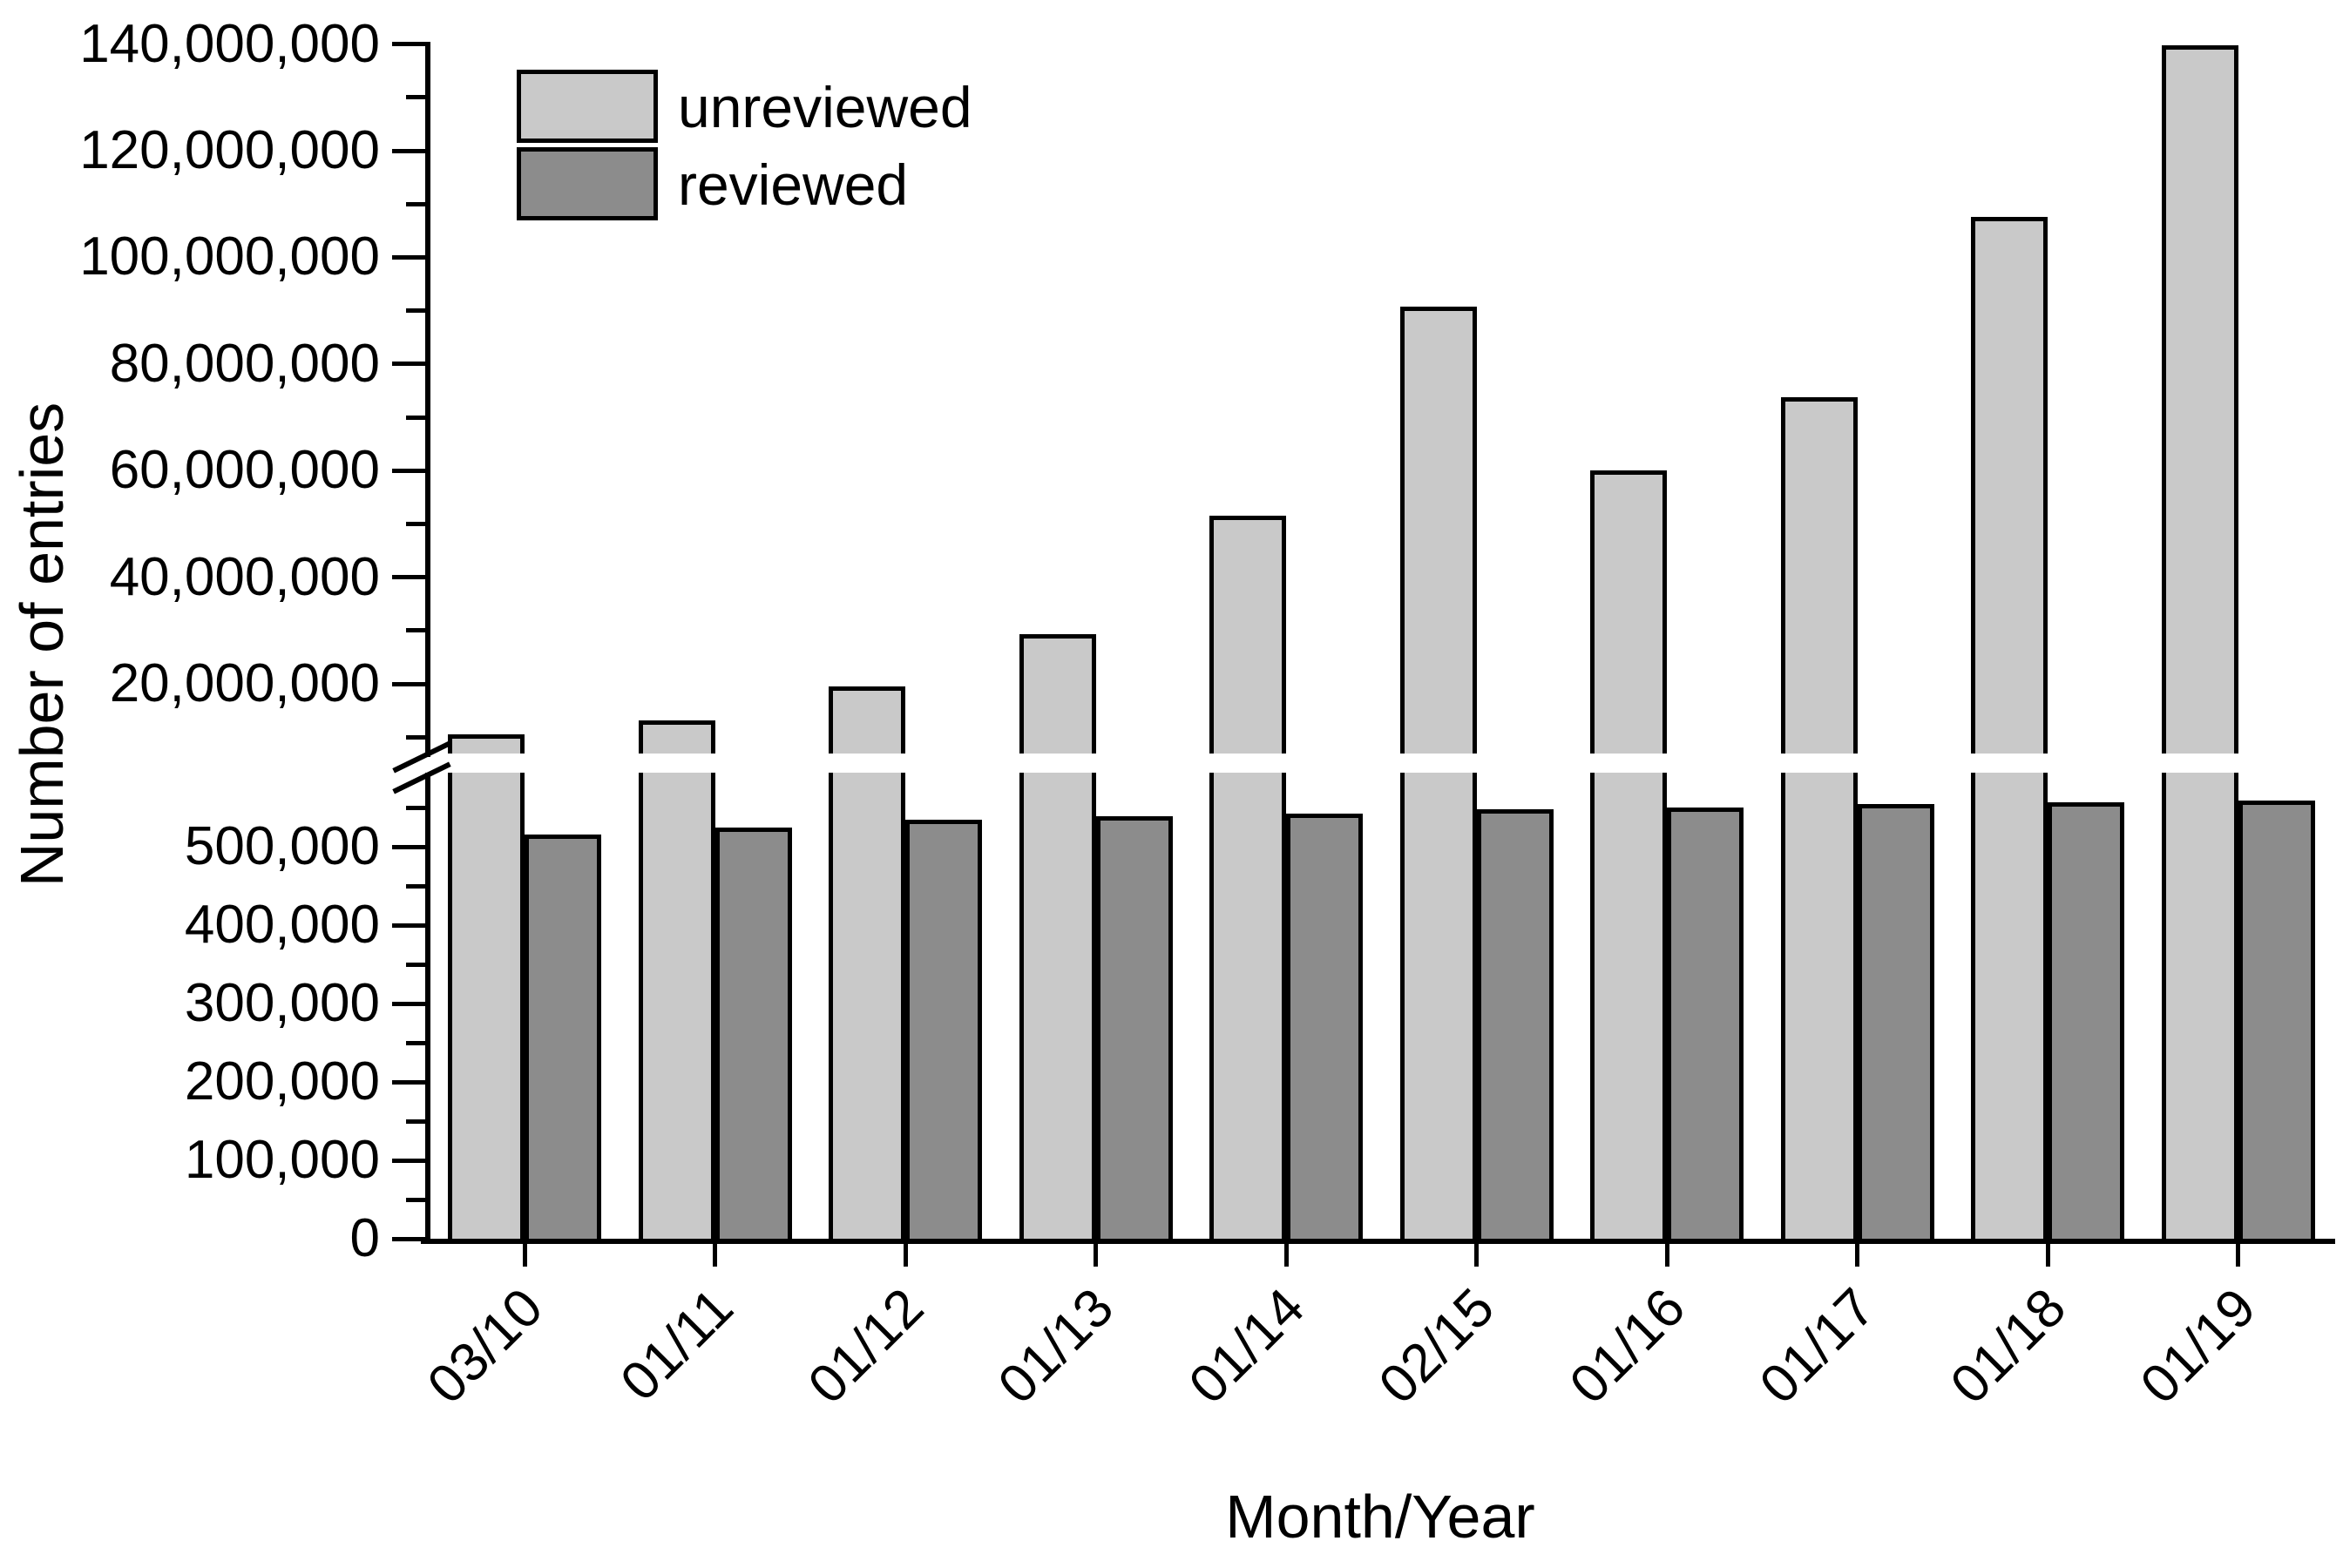 This screenshot has height=1568, width=2343. I want to click on legend-label-unreviewed: unreviewed, so click(825, 107).